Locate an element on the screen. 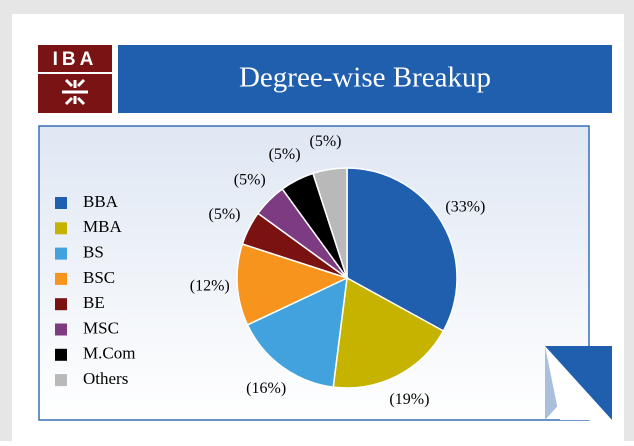 The image size is (634, 446). legend-label: BBA is located at coordinates (101, 201).